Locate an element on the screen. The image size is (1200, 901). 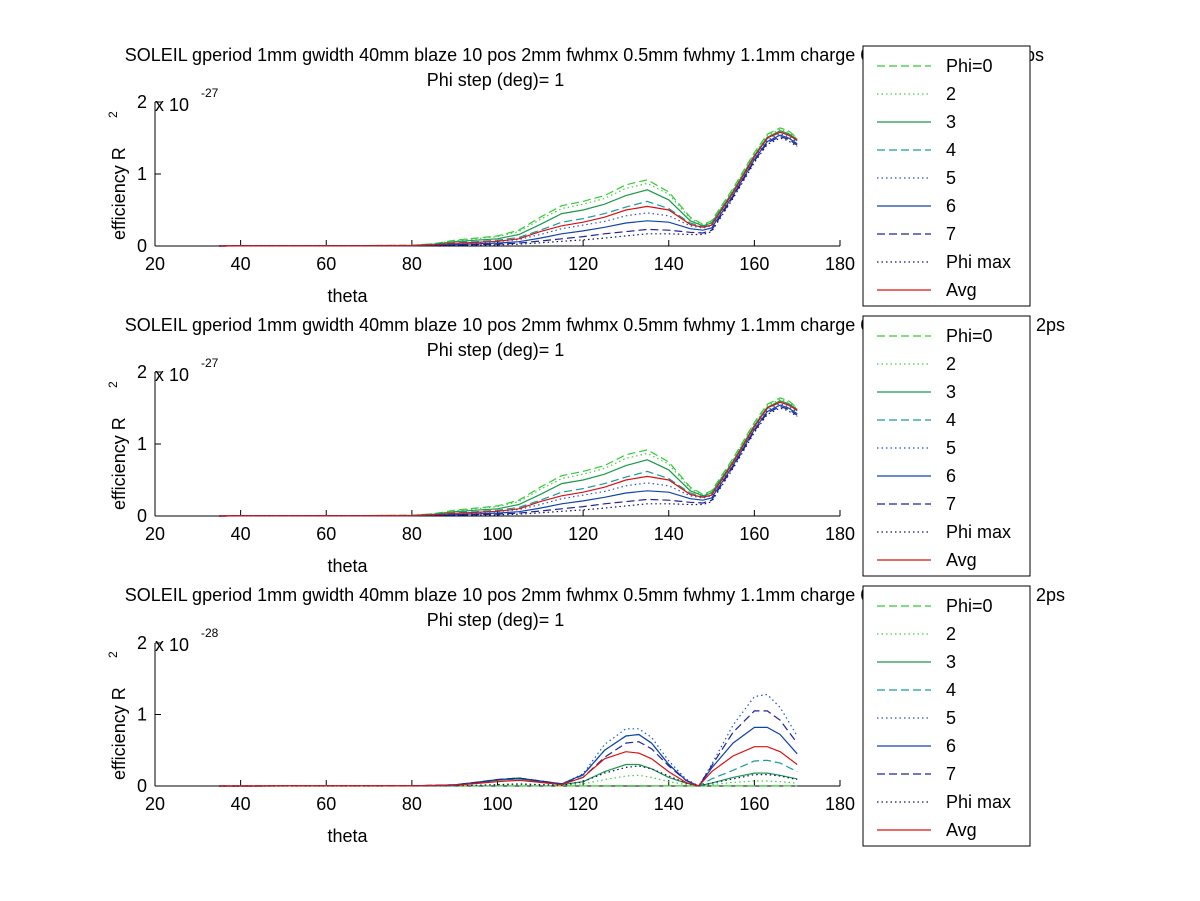
x-tick-label: 40 is located at coordinates (241, 534).